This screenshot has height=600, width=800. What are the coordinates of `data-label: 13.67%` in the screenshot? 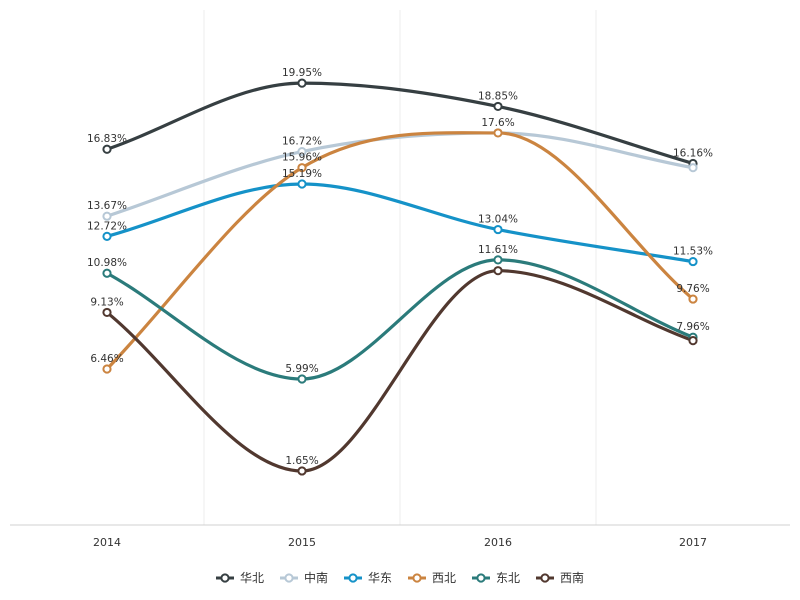 It's located at (107, 206).